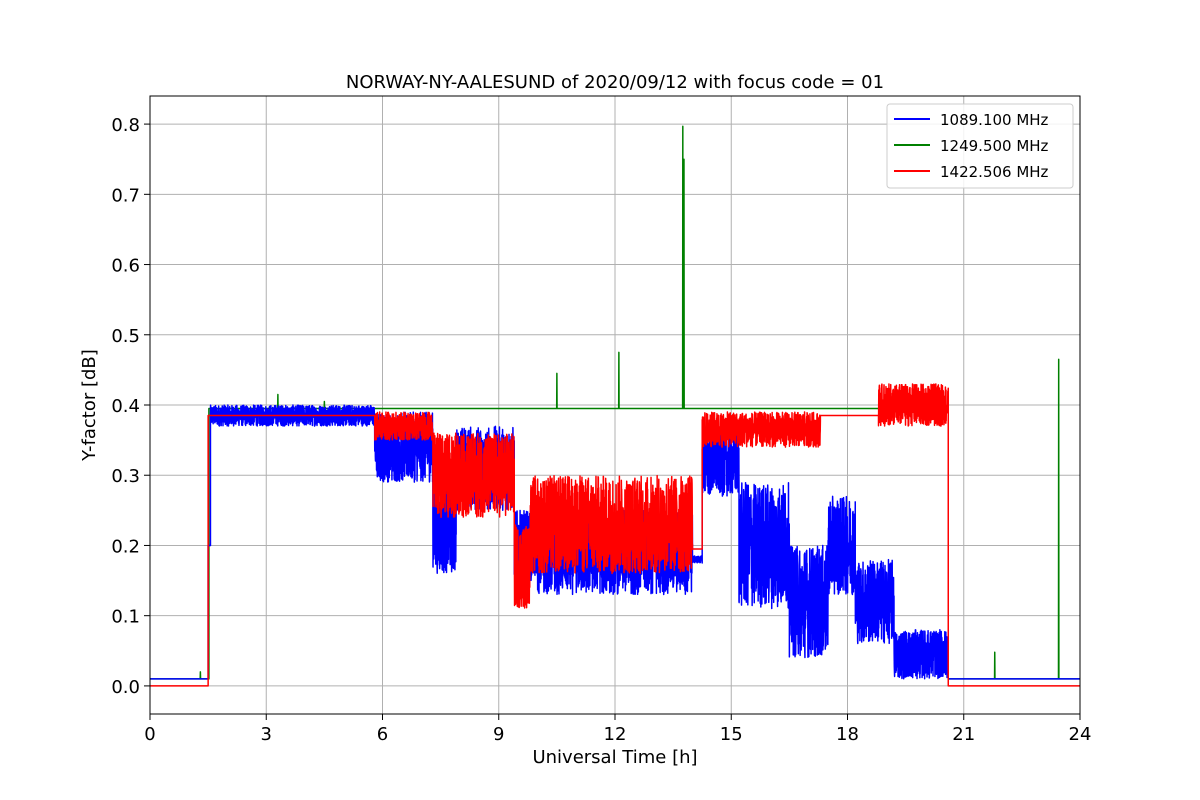  I want to click on x-tick-label: 15, so click(731, 734).